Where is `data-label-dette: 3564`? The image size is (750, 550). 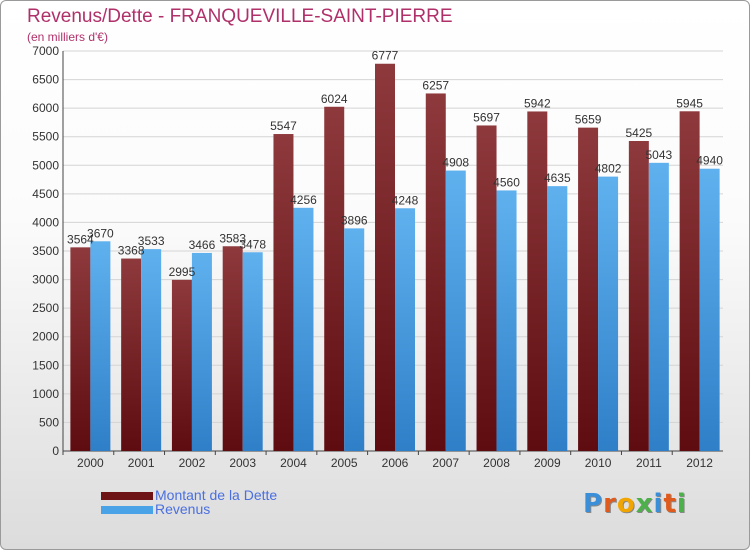
data-label-dette: 3564 is located at coordinates (80, 239).